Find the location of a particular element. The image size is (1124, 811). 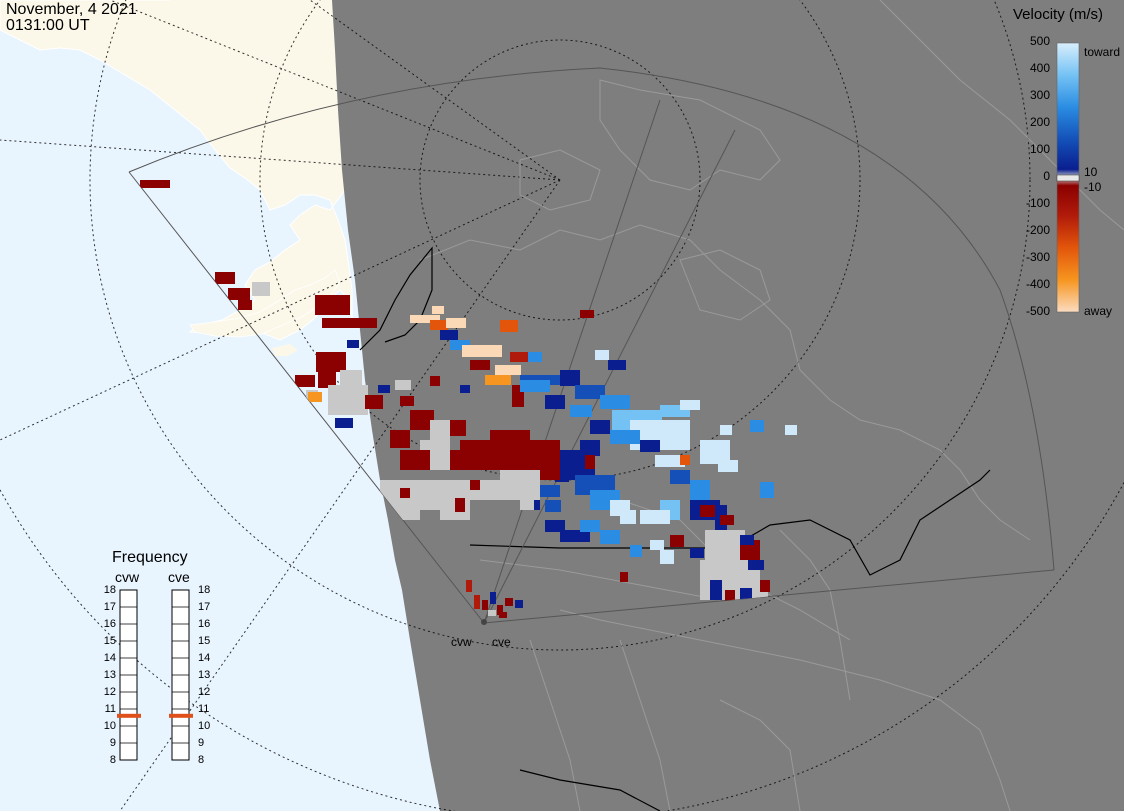

frequency-tick-cve: 10 is located at coordinates (204, 726).